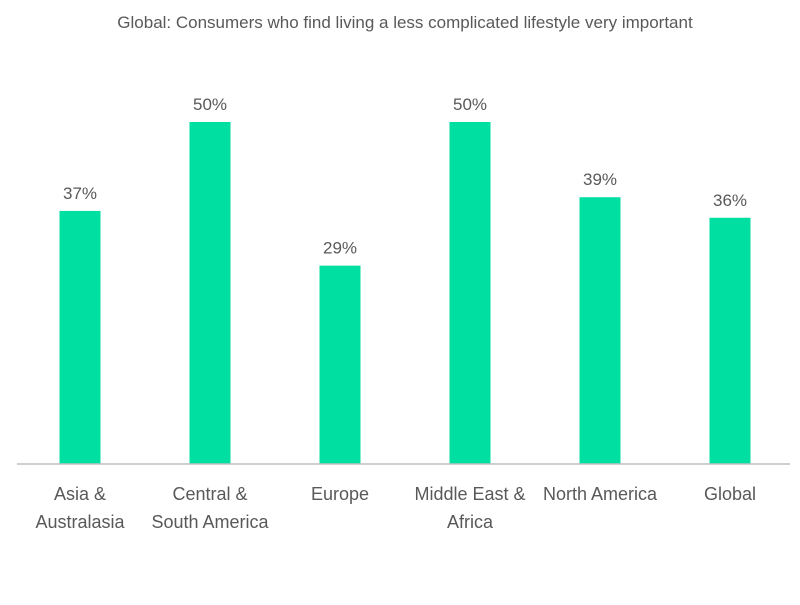  What do you see at coordinates (600, 494) in the screenshot?
I see `category-label: North America` at bounding box center [600, 494].